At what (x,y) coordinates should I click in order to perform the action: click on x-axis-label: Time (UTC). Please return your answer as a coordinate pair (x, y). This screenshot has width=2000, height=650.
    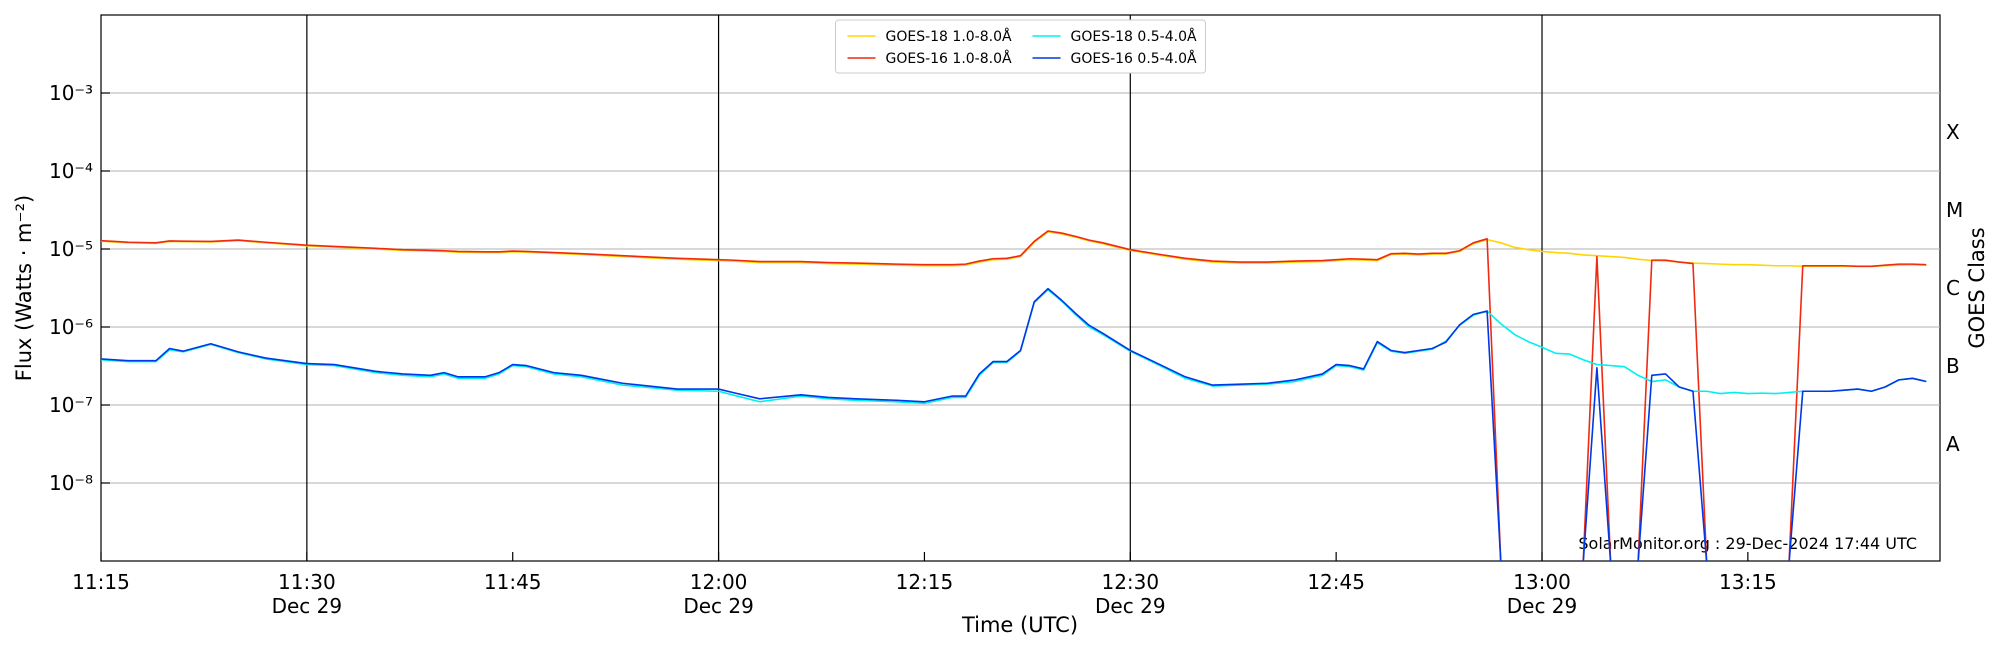
    Looking at the image, I should click on (1019, 625).